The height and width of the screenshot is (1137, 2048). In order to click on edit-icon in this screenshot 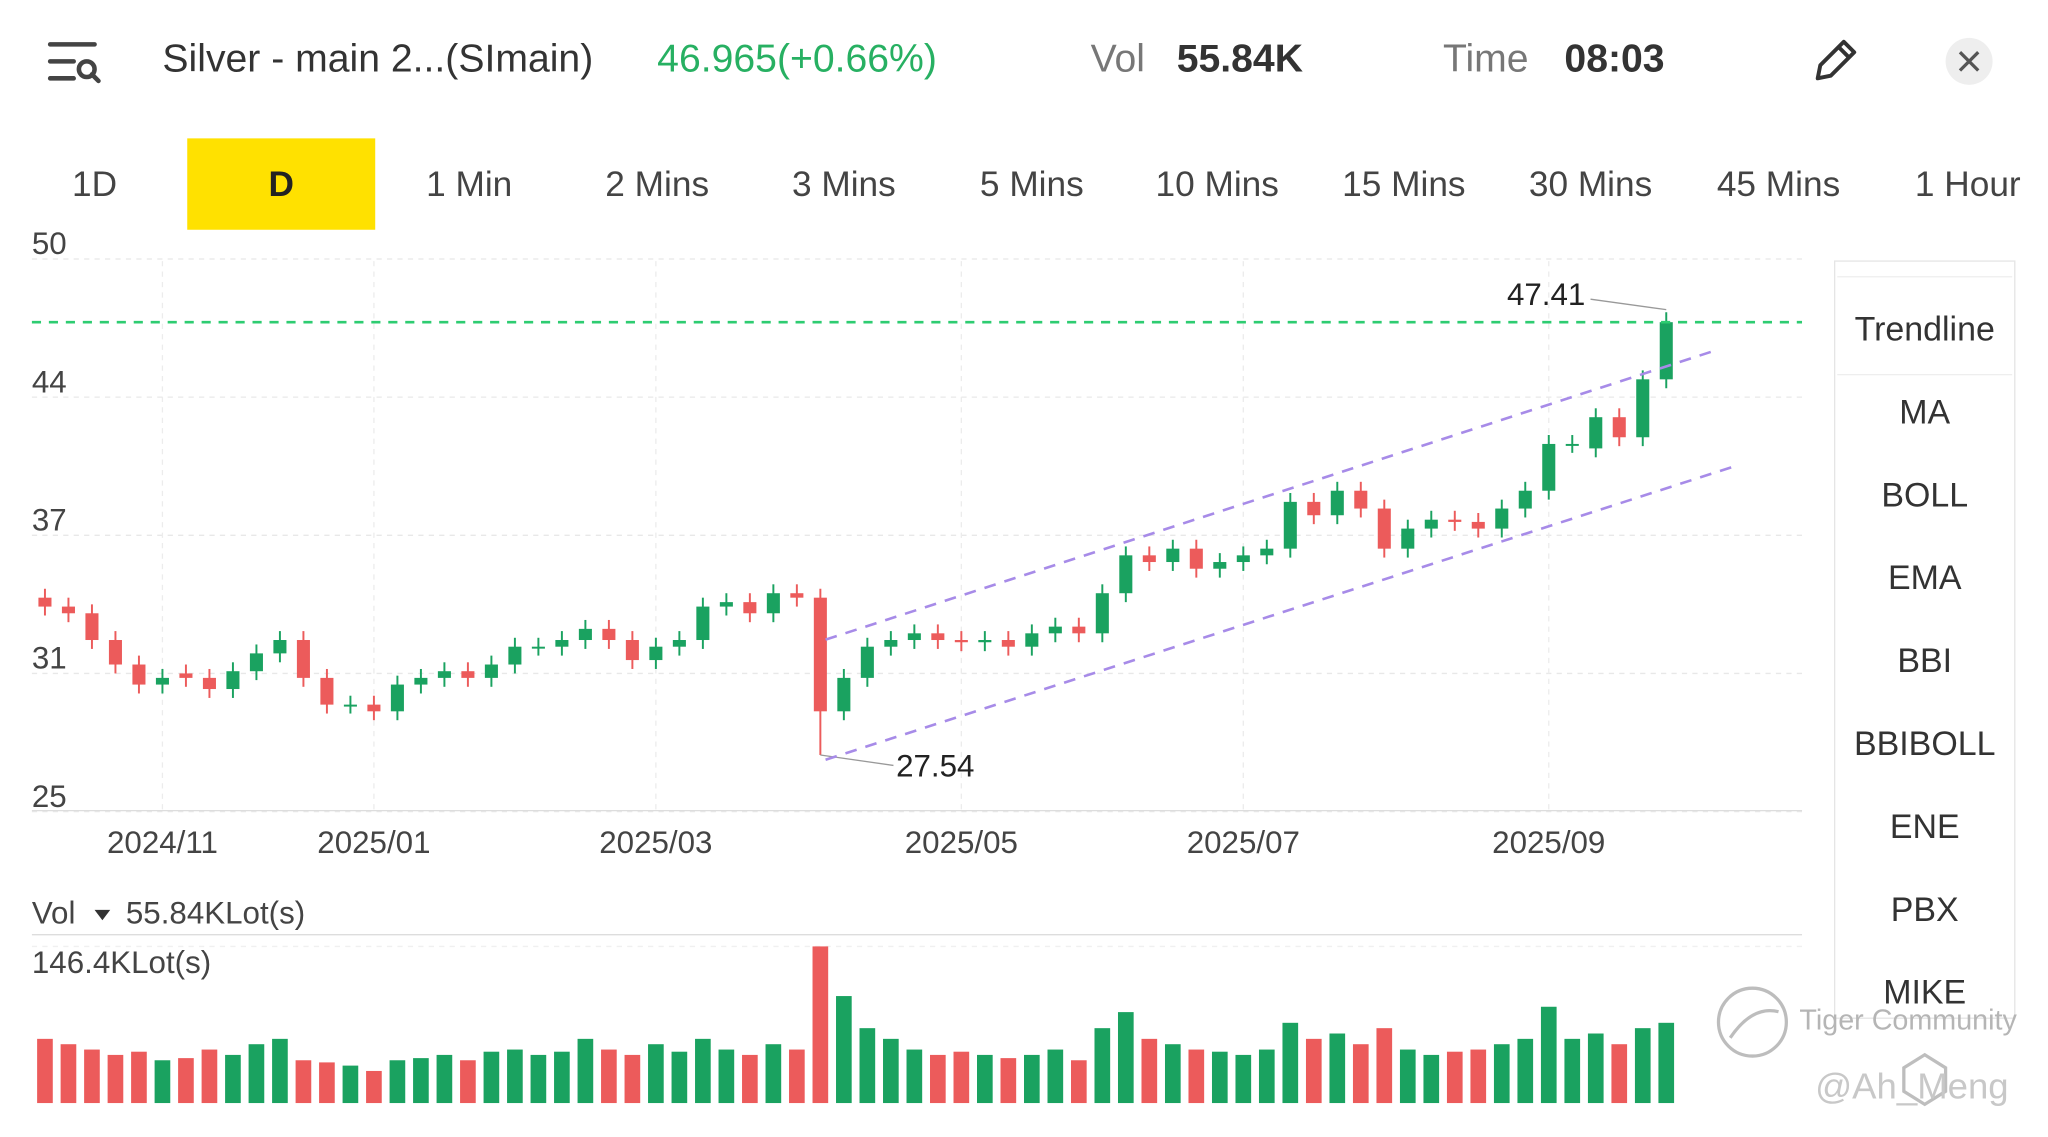, I will do `click(1836, 60)`.